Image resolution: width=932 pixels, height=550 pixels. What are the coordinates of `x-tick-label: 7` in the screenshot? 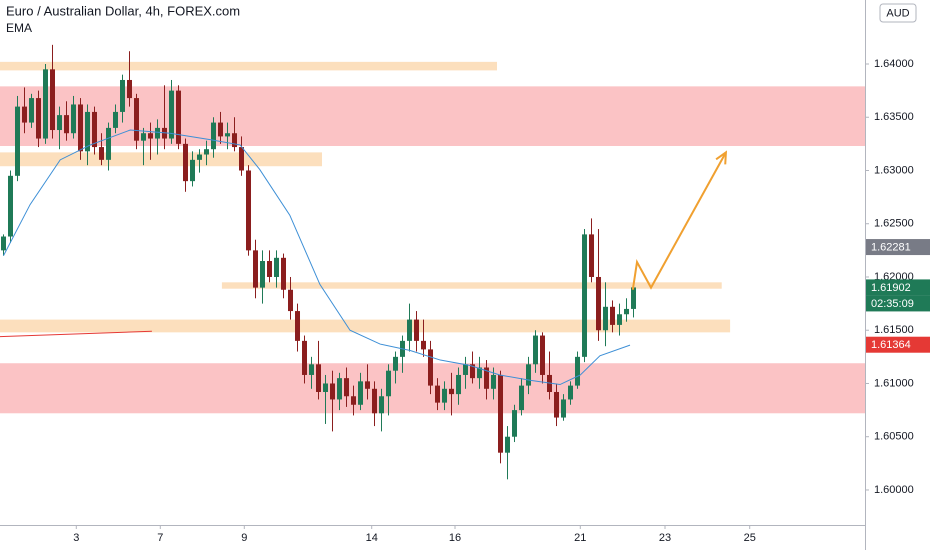 It's located at (160, 538).